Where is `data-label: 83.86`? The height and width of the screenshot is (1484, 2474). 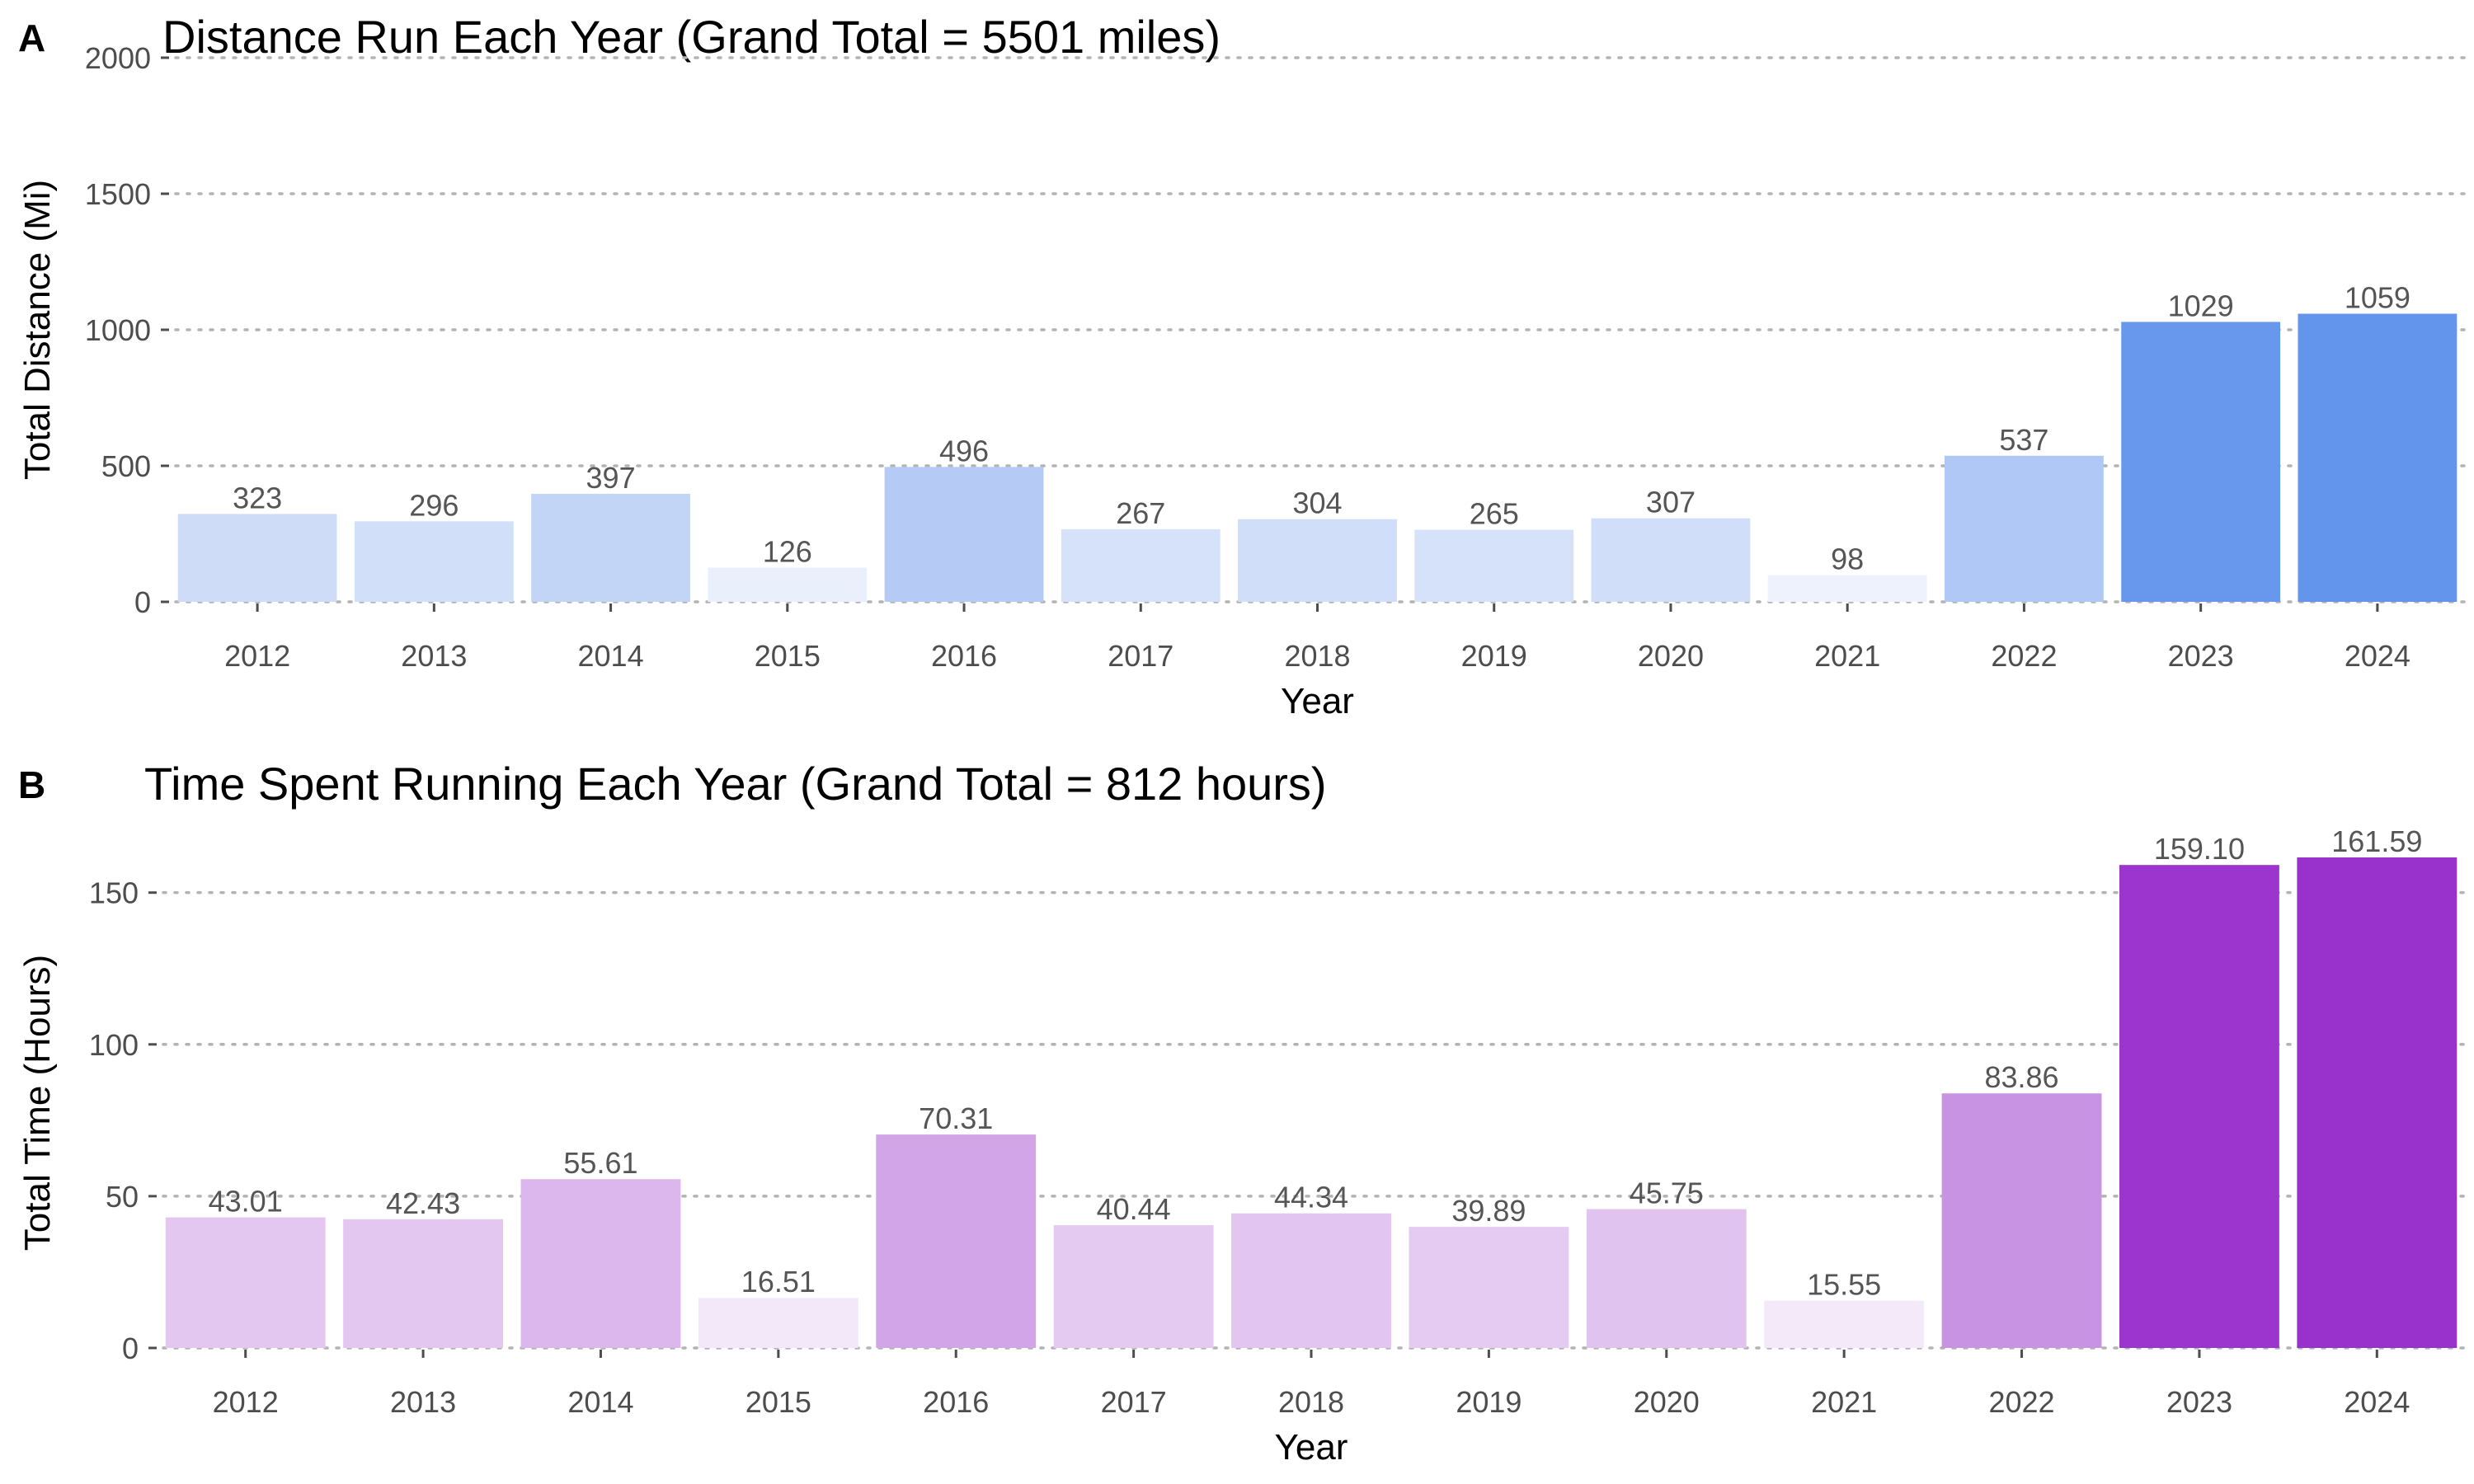 data-label: 83.86 is located at coordinates (2021, 1077).